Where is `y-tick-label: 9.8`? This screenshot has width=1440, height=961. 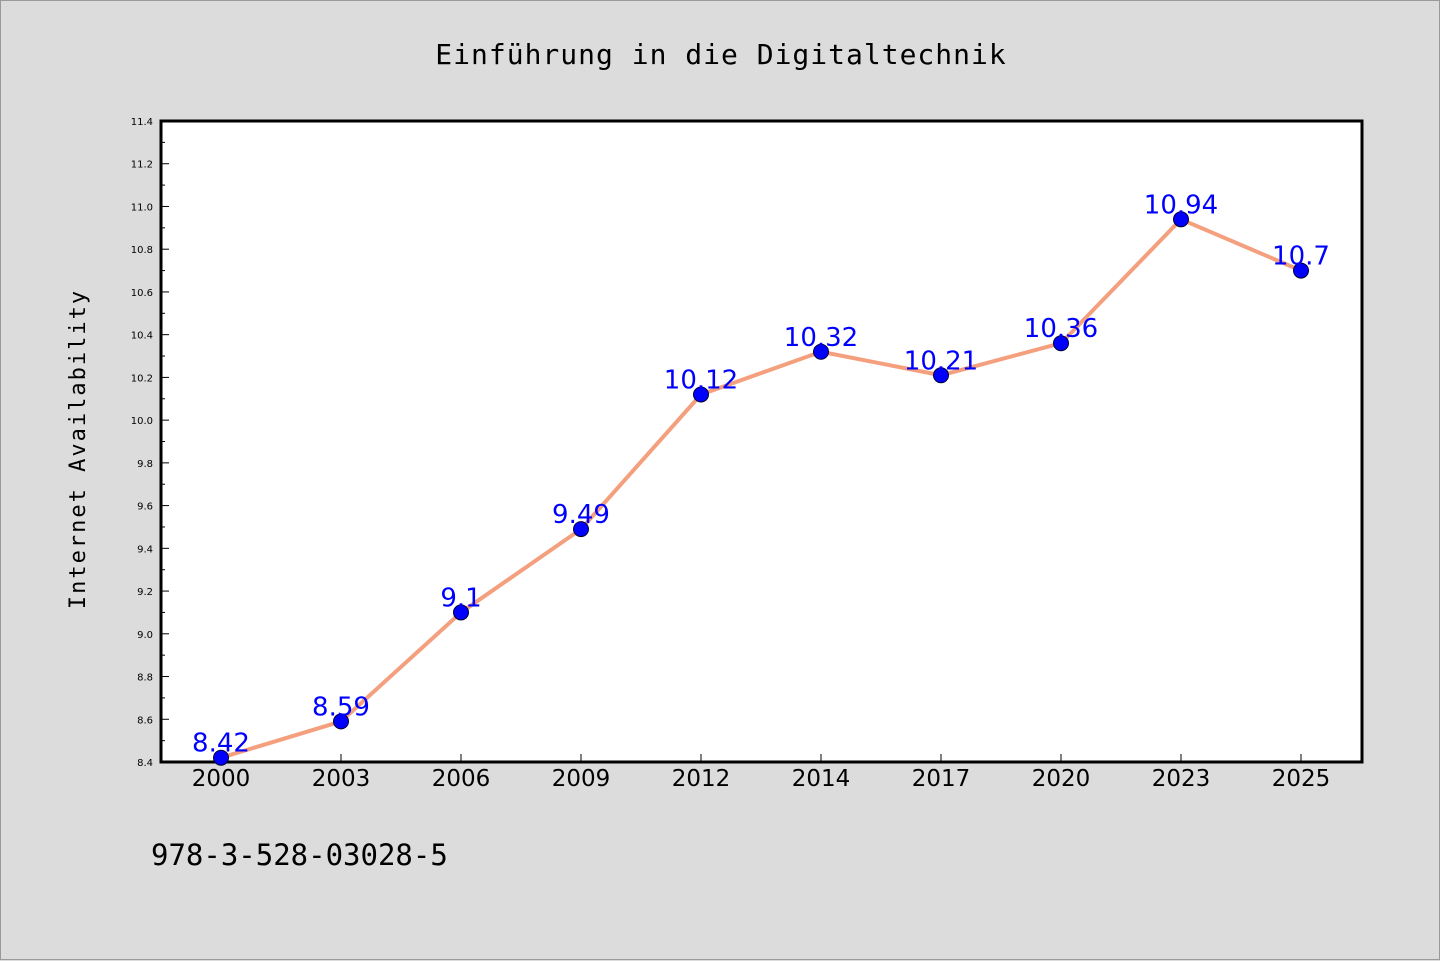
y-tick-label: 9.8 is located at coordinates (145, 464).